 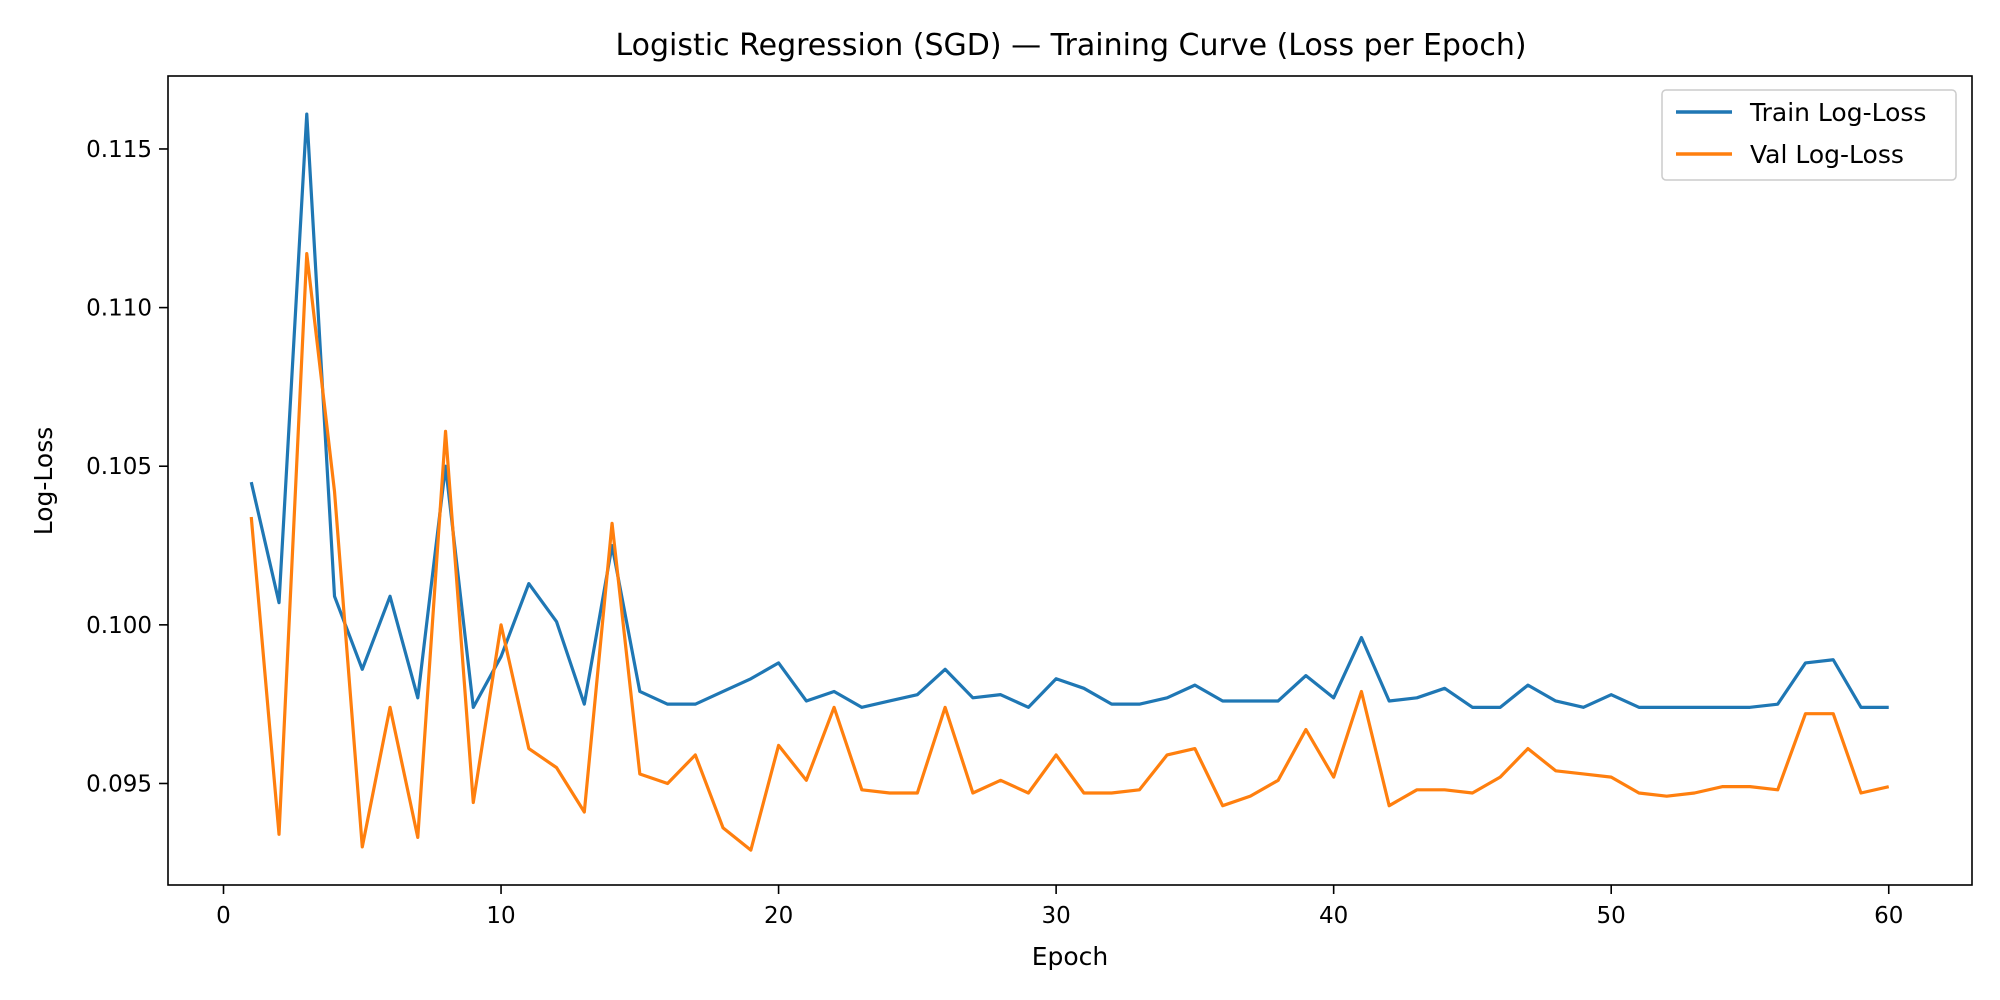 What do you see at coordinates (1837, 112) in the screenshot?
I see `legend-label-train: Train Log-Loss` at bounding box center [1837, 112].